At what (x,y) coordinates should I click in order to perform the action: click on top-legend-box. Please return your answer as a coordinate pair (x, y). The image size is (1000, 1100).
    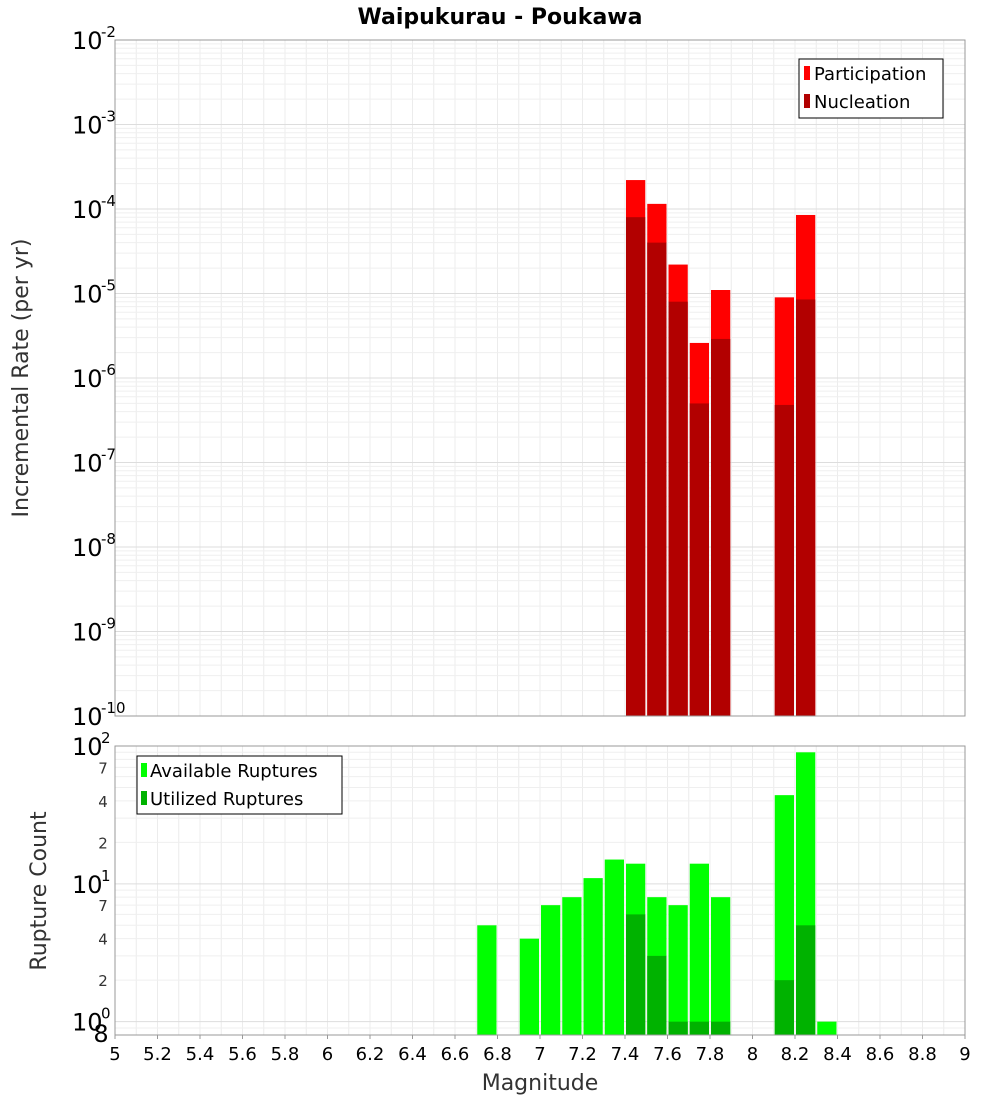
    Looking at the image, I should click on (871, 88).